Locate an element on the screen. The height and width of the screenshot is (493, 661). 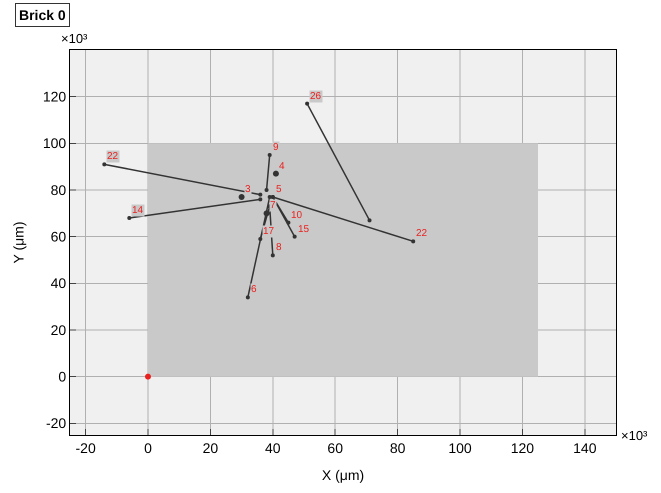
y-tick-label: 80 is located at coordinates (58, 190).